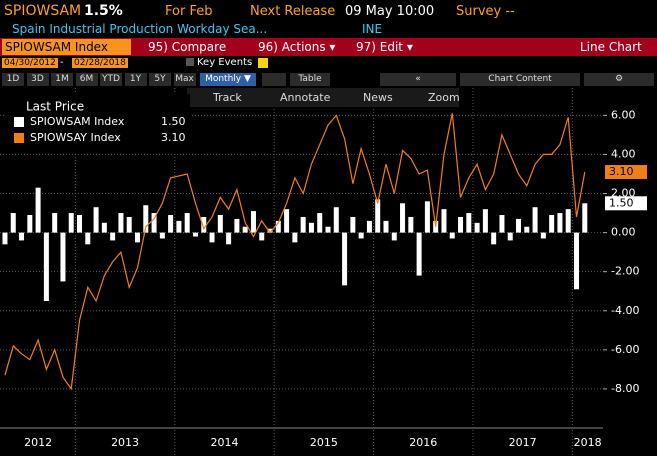 This screenshot has height=456, width=657. I want to click on end-date: 02/28/2018, so click(100, 63).